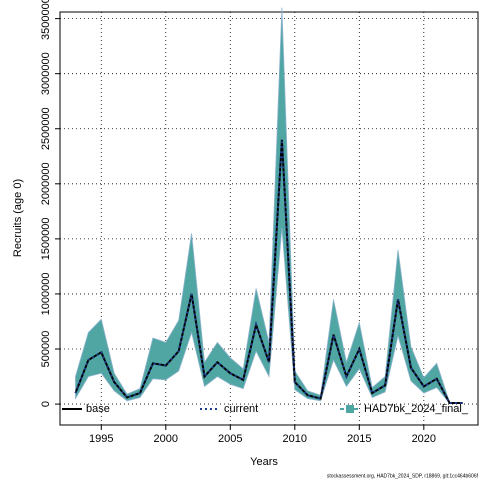 The image size is (480, 485). I want to click on y-tick-label: 500000, so click(46, 349).